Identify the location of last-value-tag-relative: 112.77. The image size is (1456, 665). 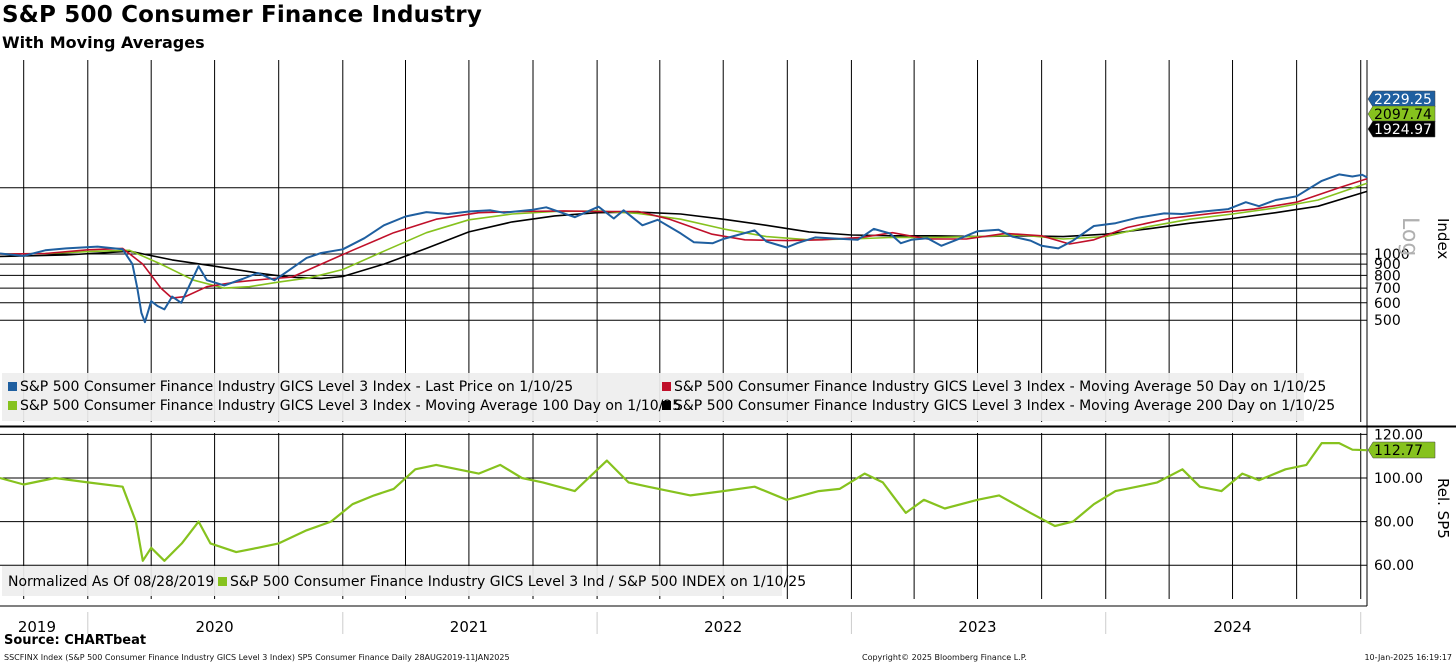
(1401, 450).